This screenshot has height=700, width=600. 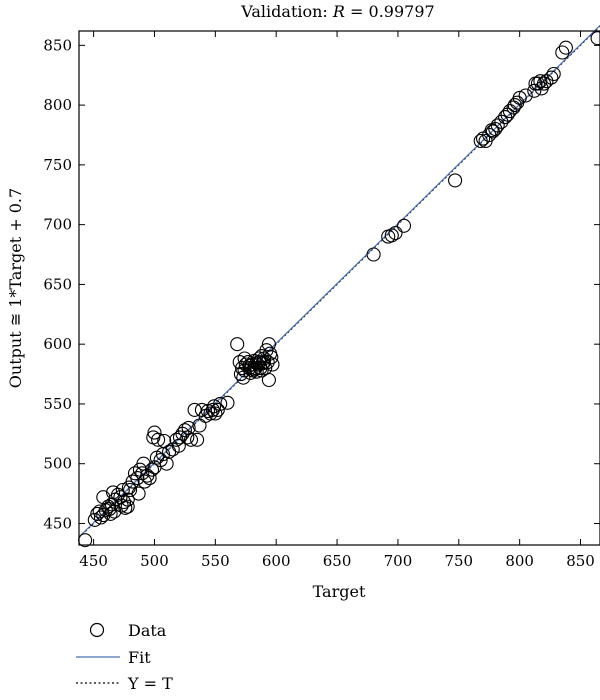 What do you see at coordinates (139, 657) in the screenshot?
I see `legend-label-fit: Fit` at bounding box center [139, 657].